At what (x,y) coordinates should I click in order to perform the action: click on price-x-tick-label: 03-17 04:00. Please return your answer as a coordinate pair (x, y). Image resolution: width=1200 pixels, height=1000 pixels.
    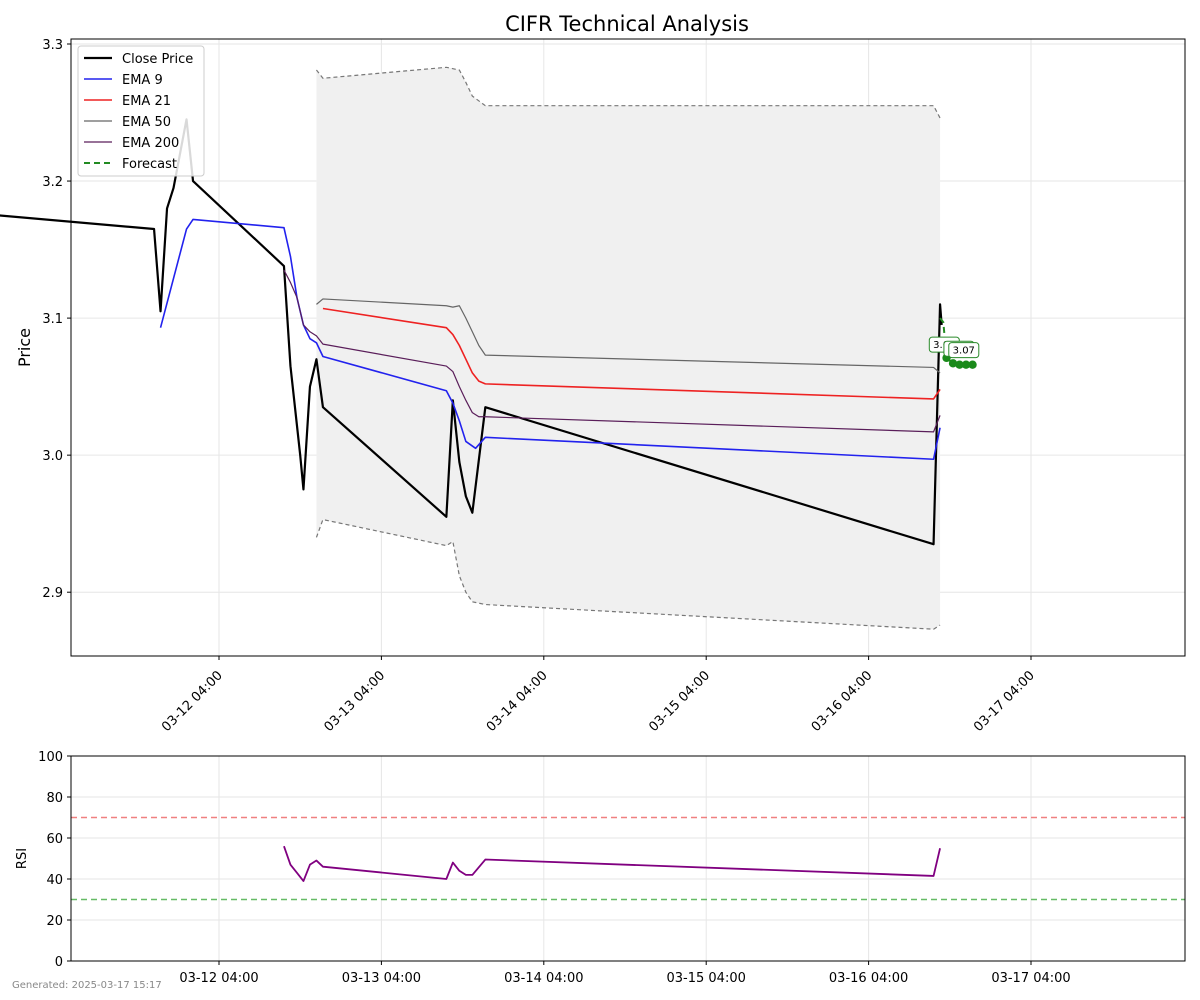
    Looking at the image, I should click on (1004, 701).